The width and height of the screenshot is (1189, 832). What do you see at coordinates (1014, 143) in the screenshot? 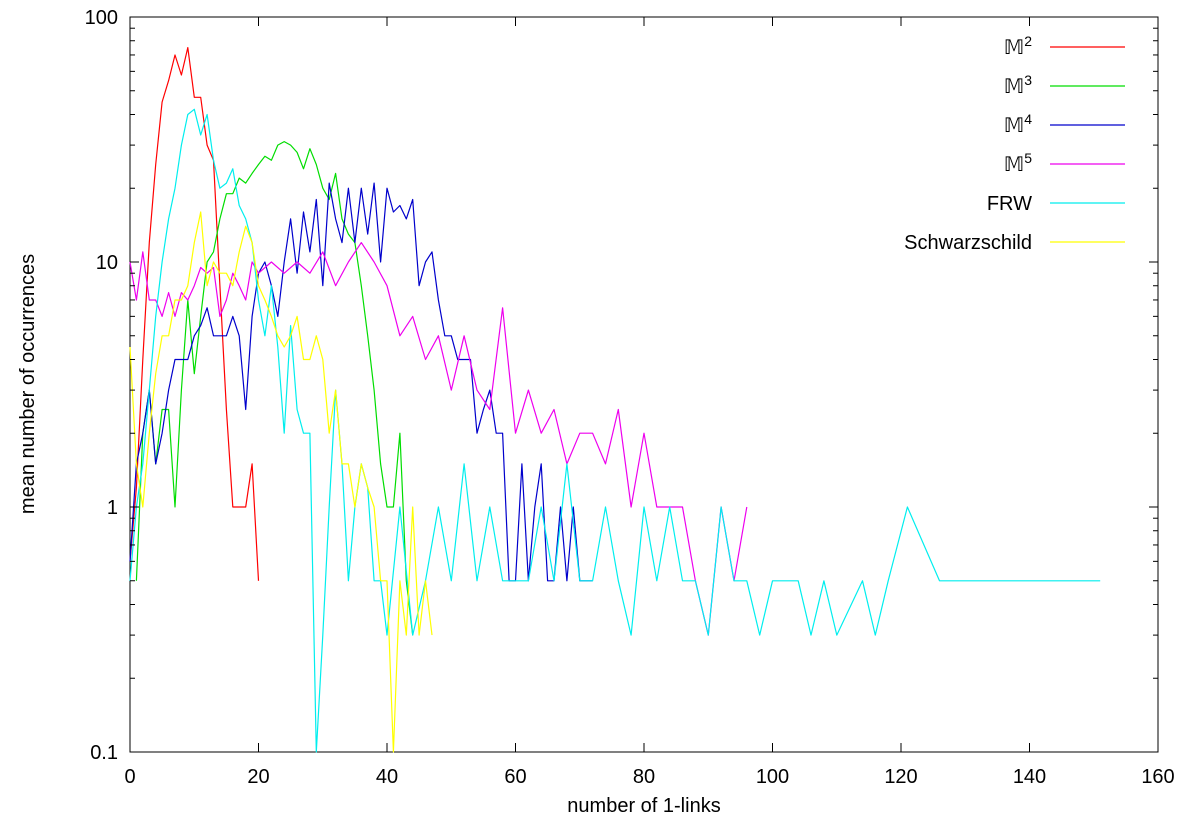
I see `legend: 𝕄2 𝕄3 𝕄4 𝕄5 FRW Schwarzschild` at bounding box center [1014, 143].